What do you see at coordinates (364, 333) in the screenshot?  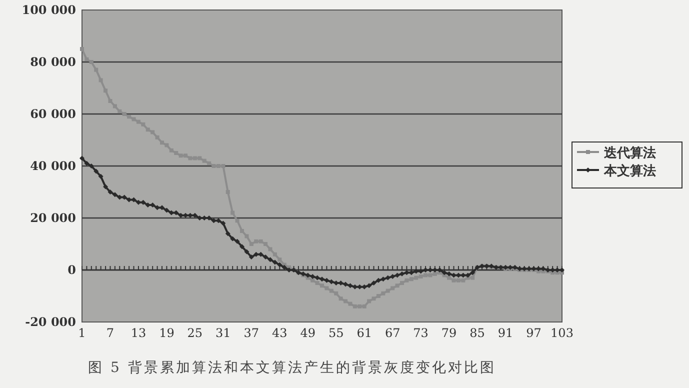 I see `x-tick-label: 61` at bounding box center [364, 333].